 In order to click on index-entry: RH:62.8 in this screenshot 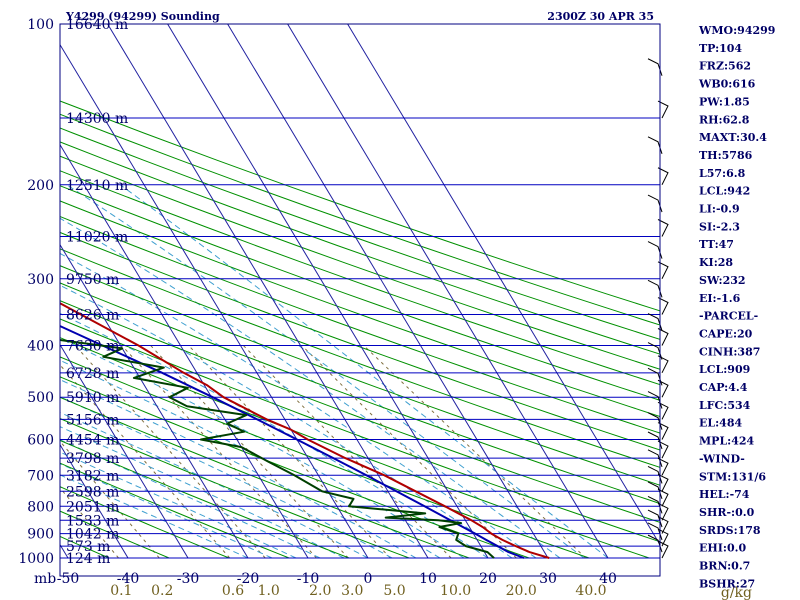, I will do `click(724, 119)`.